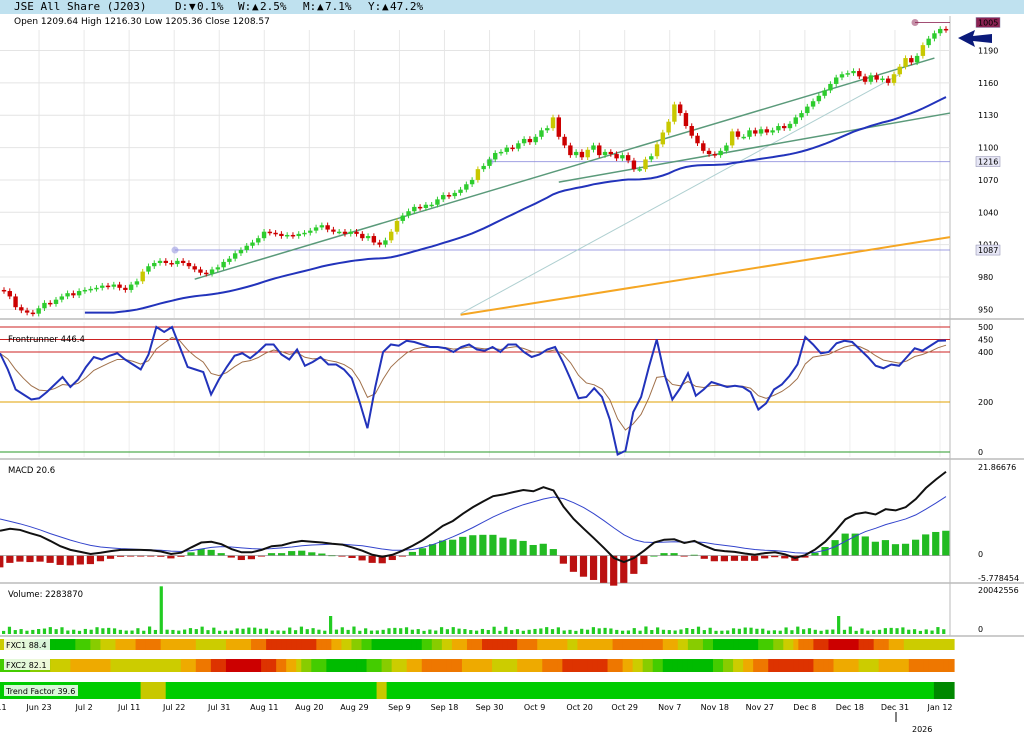 The image size is (1024, 735). Describe the element at coordinates (985, 309) in the screenshot. I see `price-tick-label: 950` at that location.